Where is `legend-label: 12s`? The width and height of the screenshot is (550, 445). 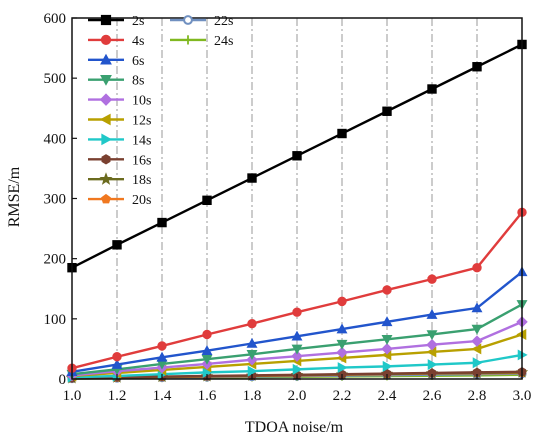
legend-label: 12s is located at coordinates (141, 121).